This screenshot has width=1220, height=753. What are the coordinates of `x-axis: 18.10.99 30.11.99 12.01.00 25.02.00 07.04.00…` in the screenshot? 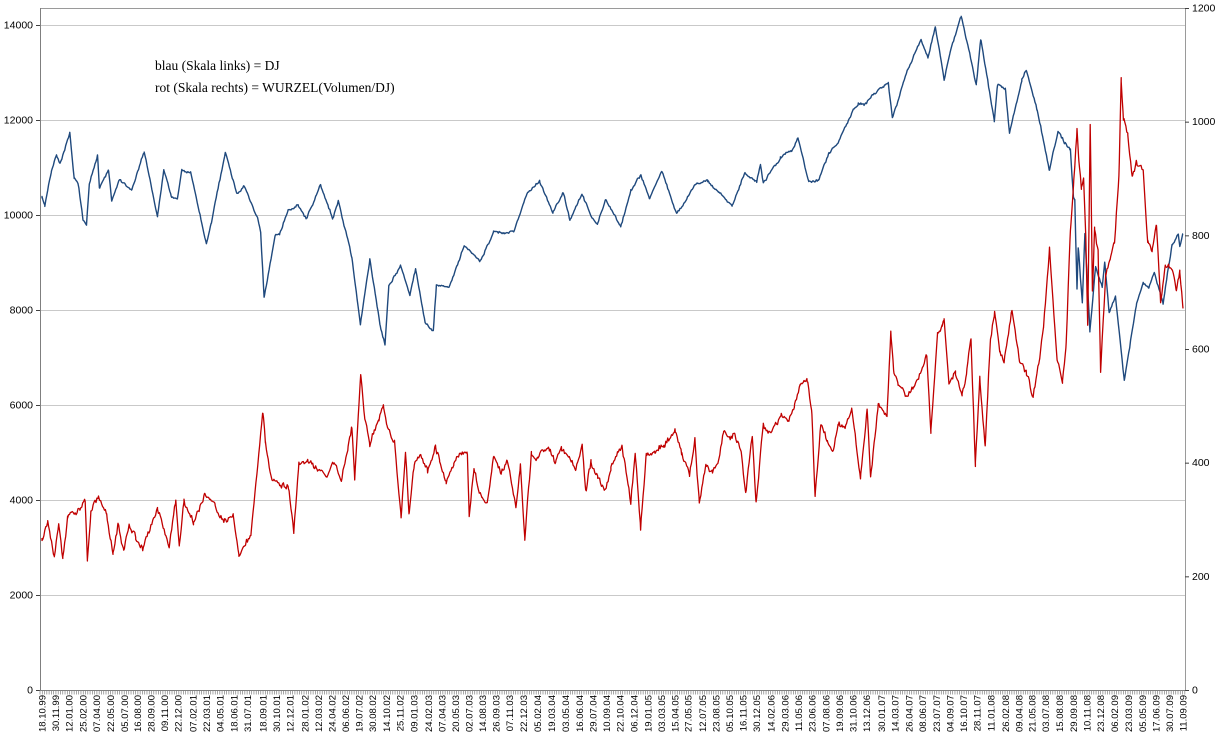 It's located at (614, 711).